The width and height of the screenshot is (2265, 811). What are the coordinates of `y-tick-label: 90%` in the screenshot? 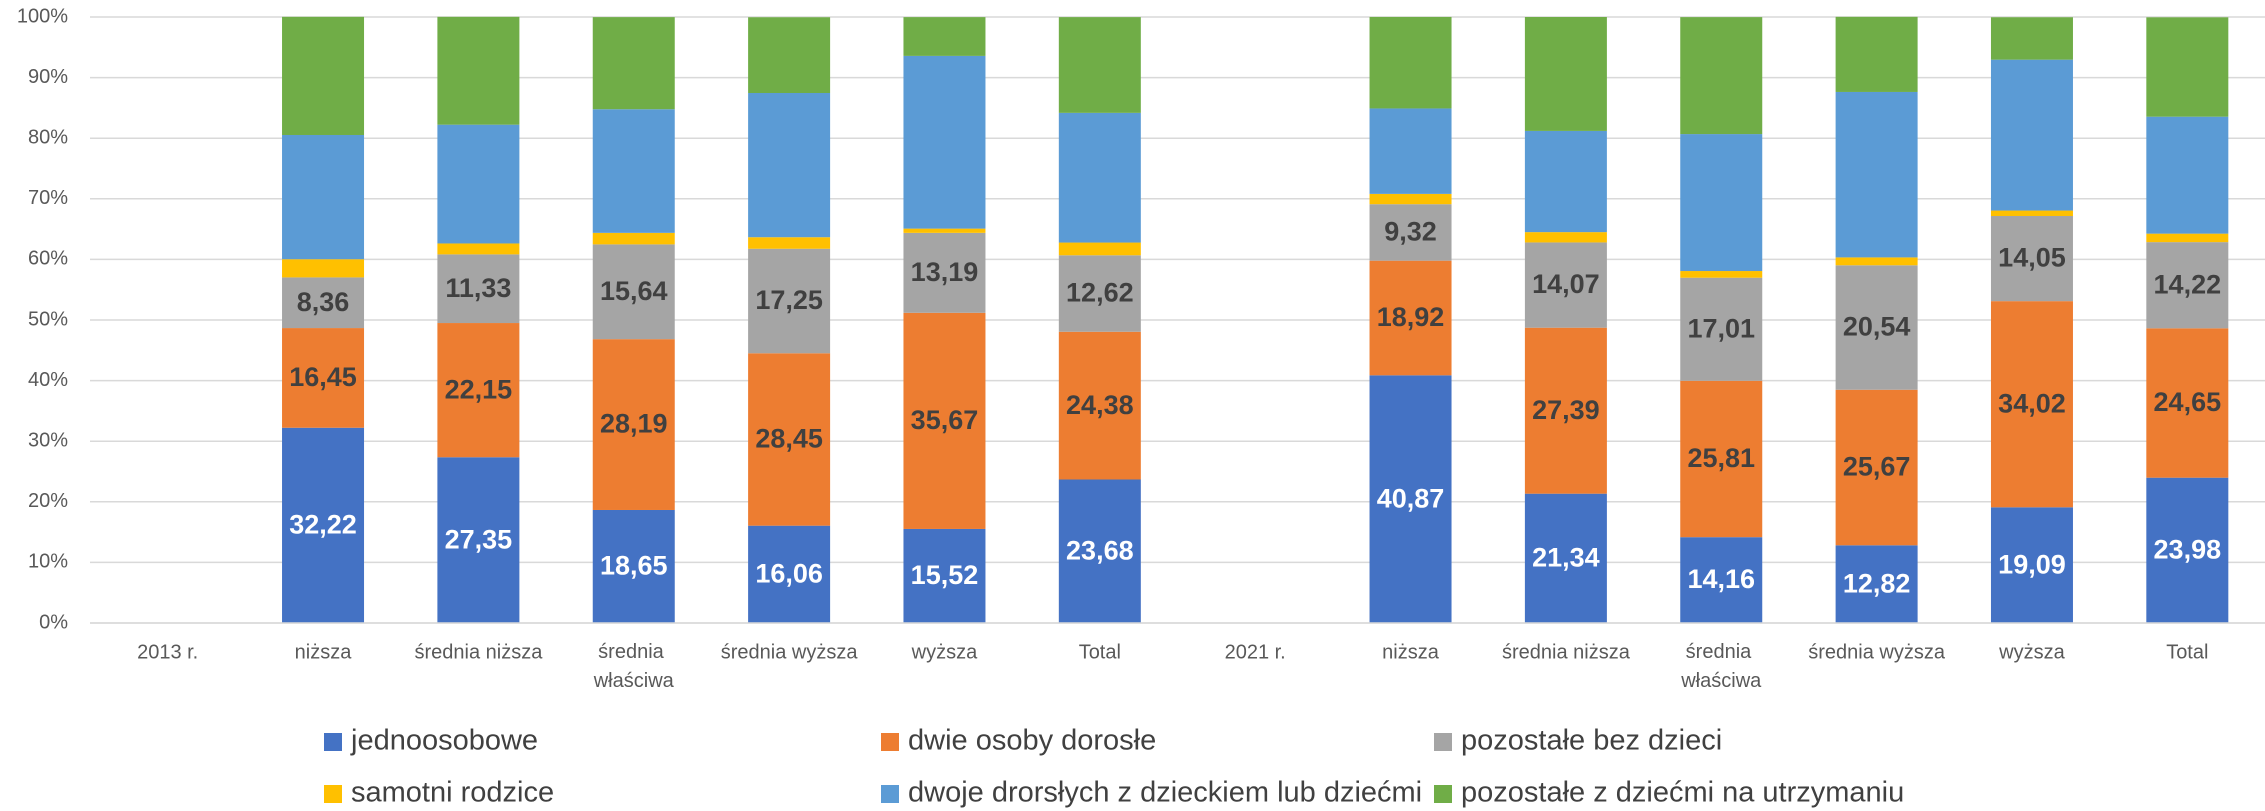 It's located at (48, 77).